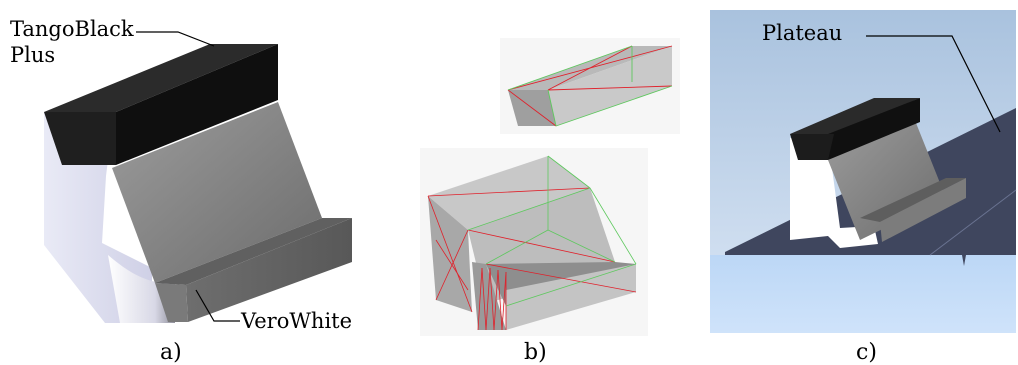 This screenshot has height=365, width=1018. Describe the element at coordinates (171, 352) in the screenshot. I see `panel-a-caption: a)` at that location.